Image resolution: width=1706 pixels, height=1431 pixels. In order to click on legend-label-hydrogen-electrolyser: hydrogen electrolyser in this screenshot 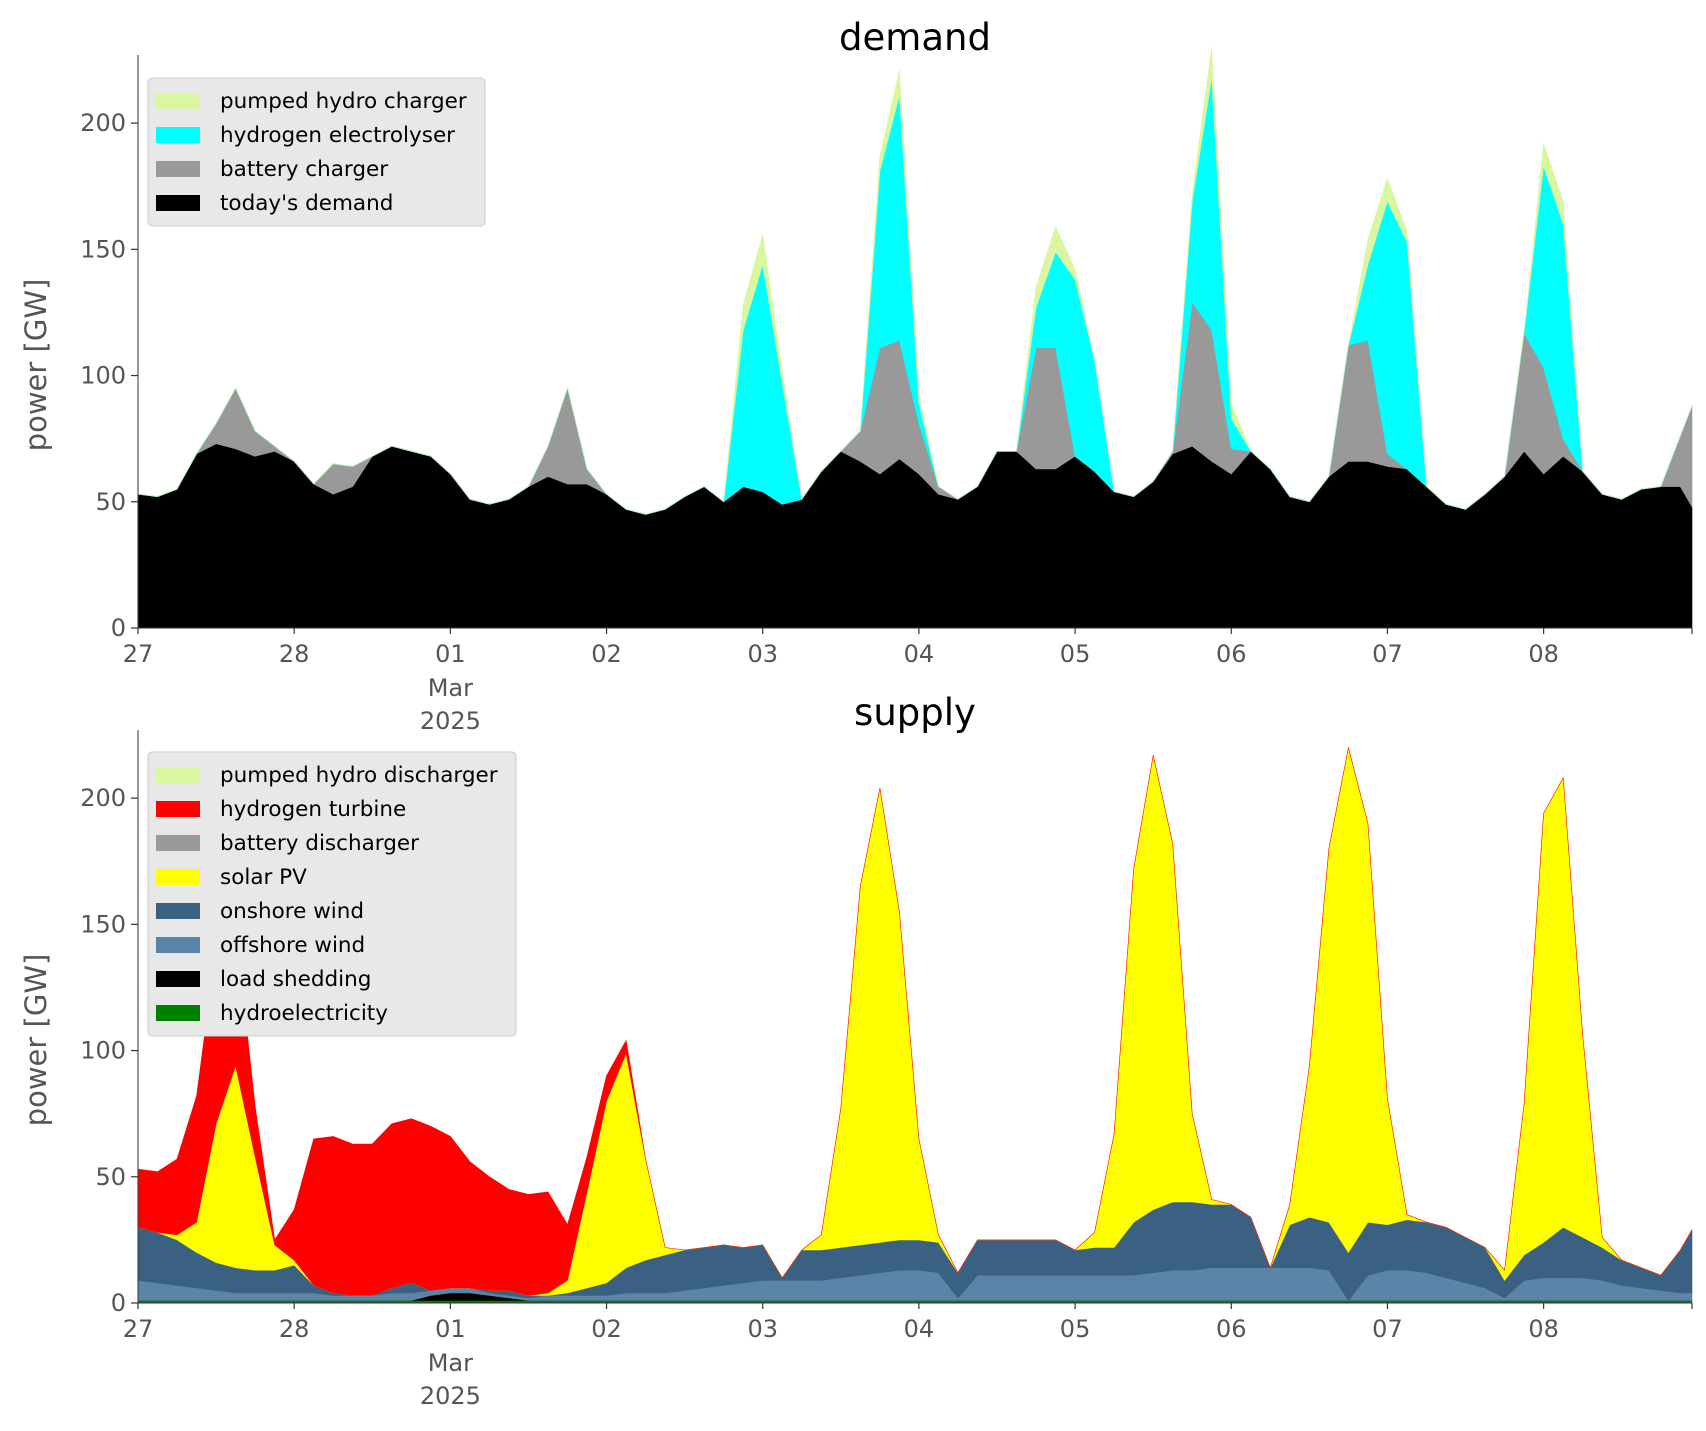, I will do `click(337, 135)`.